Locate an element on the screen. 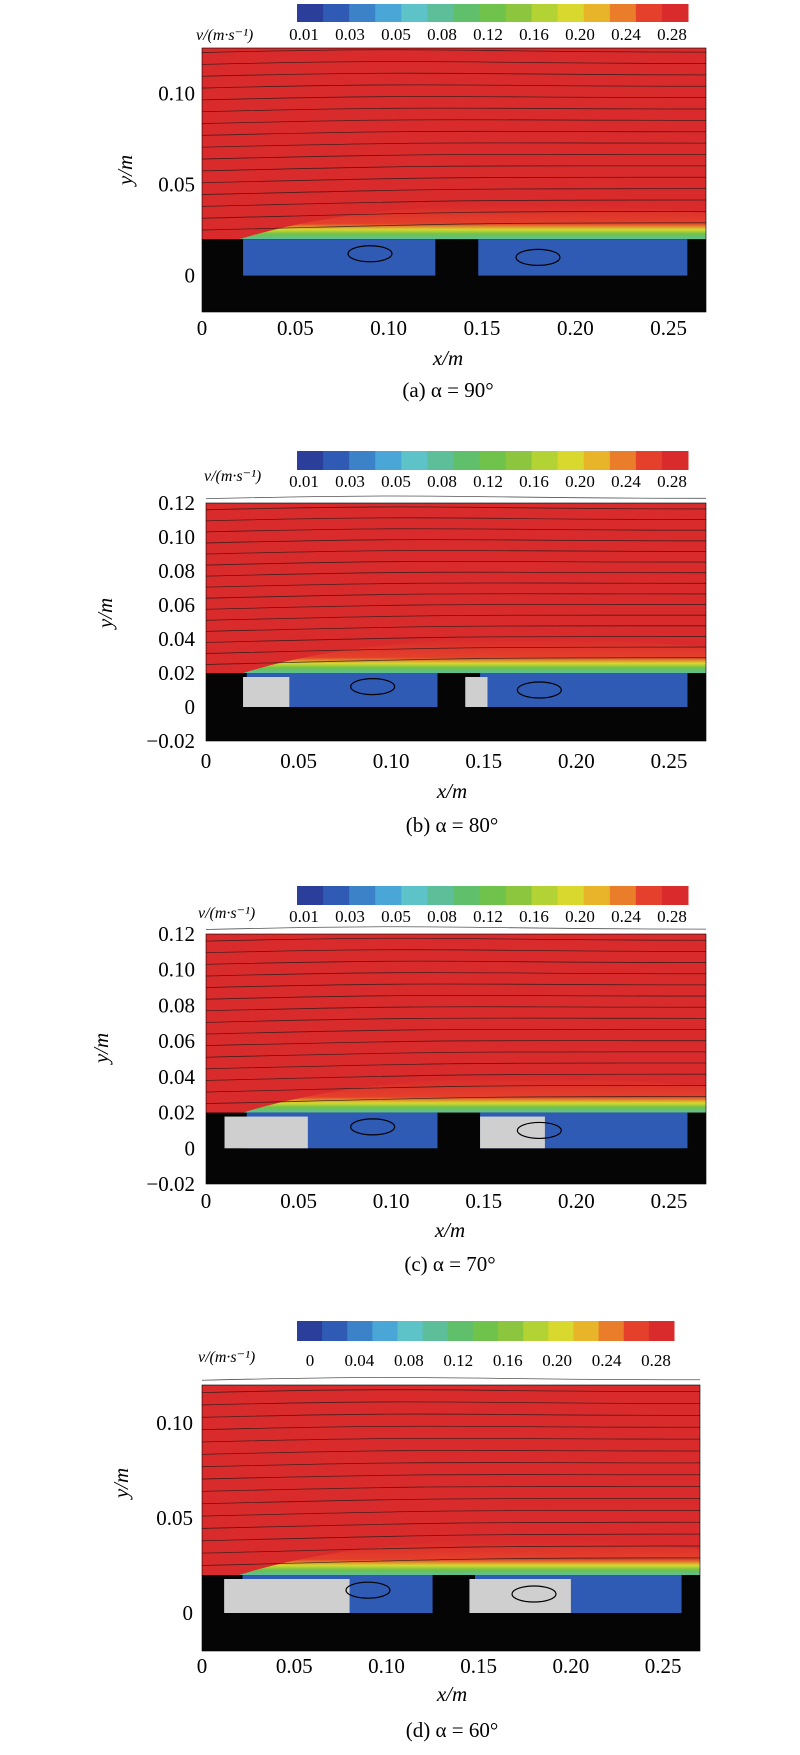 This screenshot has width=800, height=1755. y-axis-label: y/m is located at coordinates (105, 614).